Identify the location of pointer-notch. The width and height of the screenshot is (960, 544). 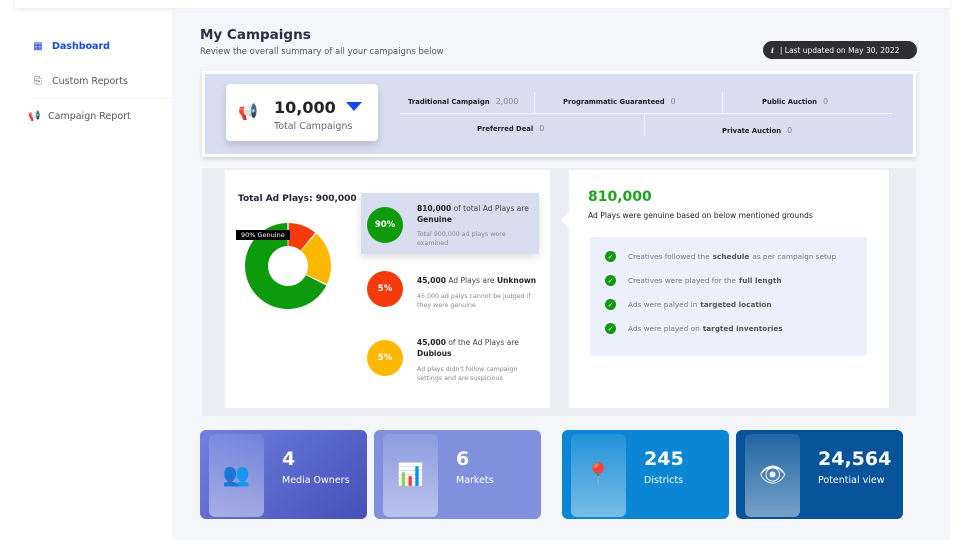
(565, 220).